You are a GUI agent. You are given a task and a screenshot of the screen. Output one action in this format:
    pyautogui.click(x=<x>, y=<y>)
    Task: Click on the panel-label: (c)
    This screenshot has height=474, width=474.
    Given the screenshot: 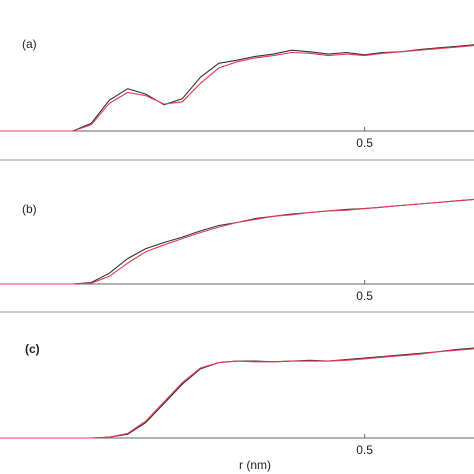 What is the action you would take?
    pyautogui.click(x=32, y=349)
    